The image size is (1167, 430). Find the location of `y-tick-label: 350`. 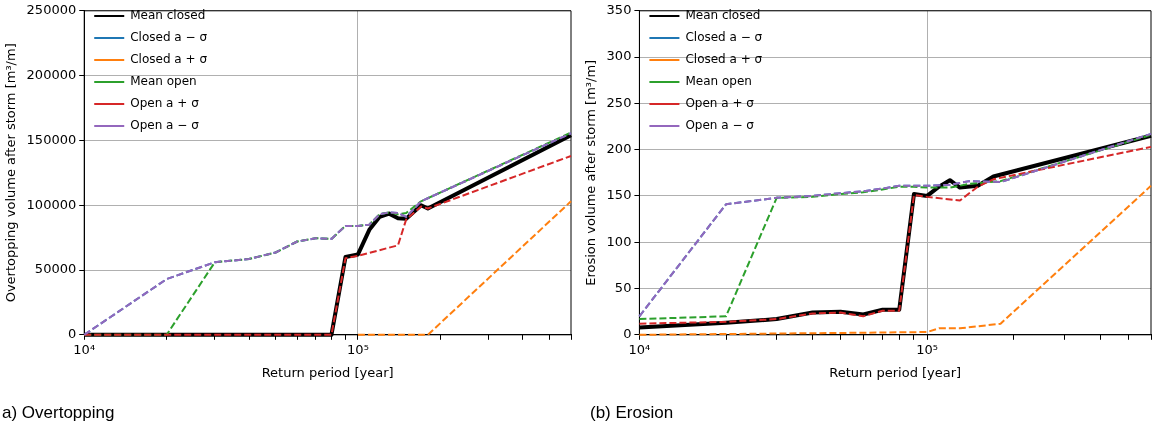

y-tick-label: 350 is located at coordinates (619, 10).